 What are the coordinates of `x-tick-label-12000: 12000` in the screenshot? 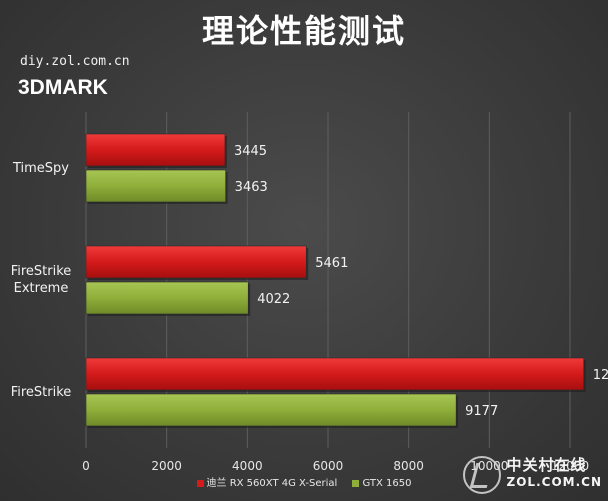 It's located at (570, 466).